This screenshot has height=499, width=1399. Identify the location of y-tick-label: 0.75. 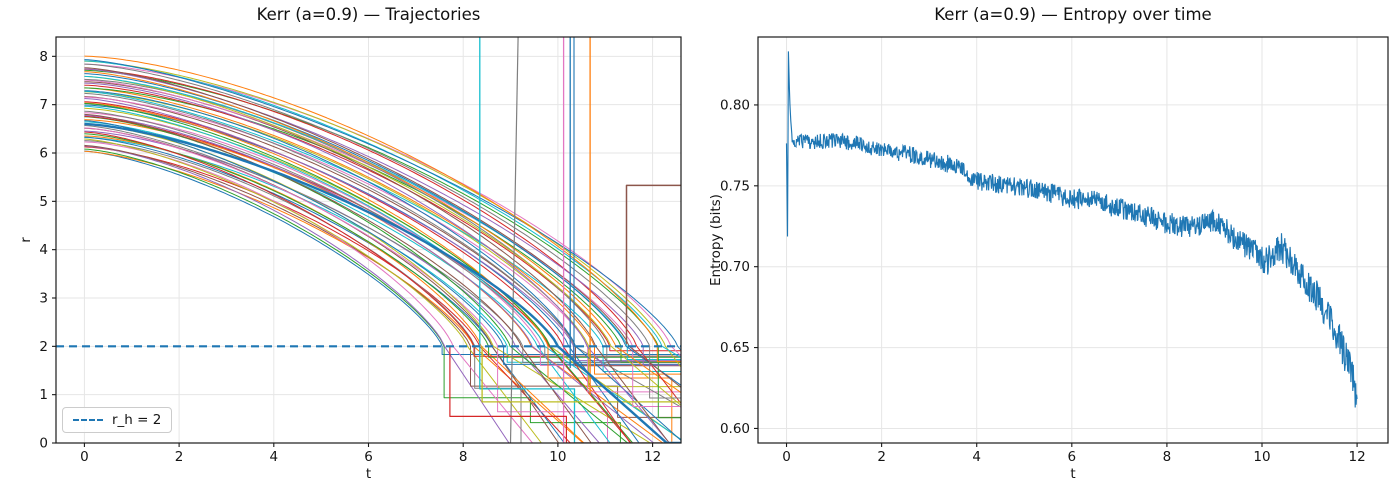
(735, 186).